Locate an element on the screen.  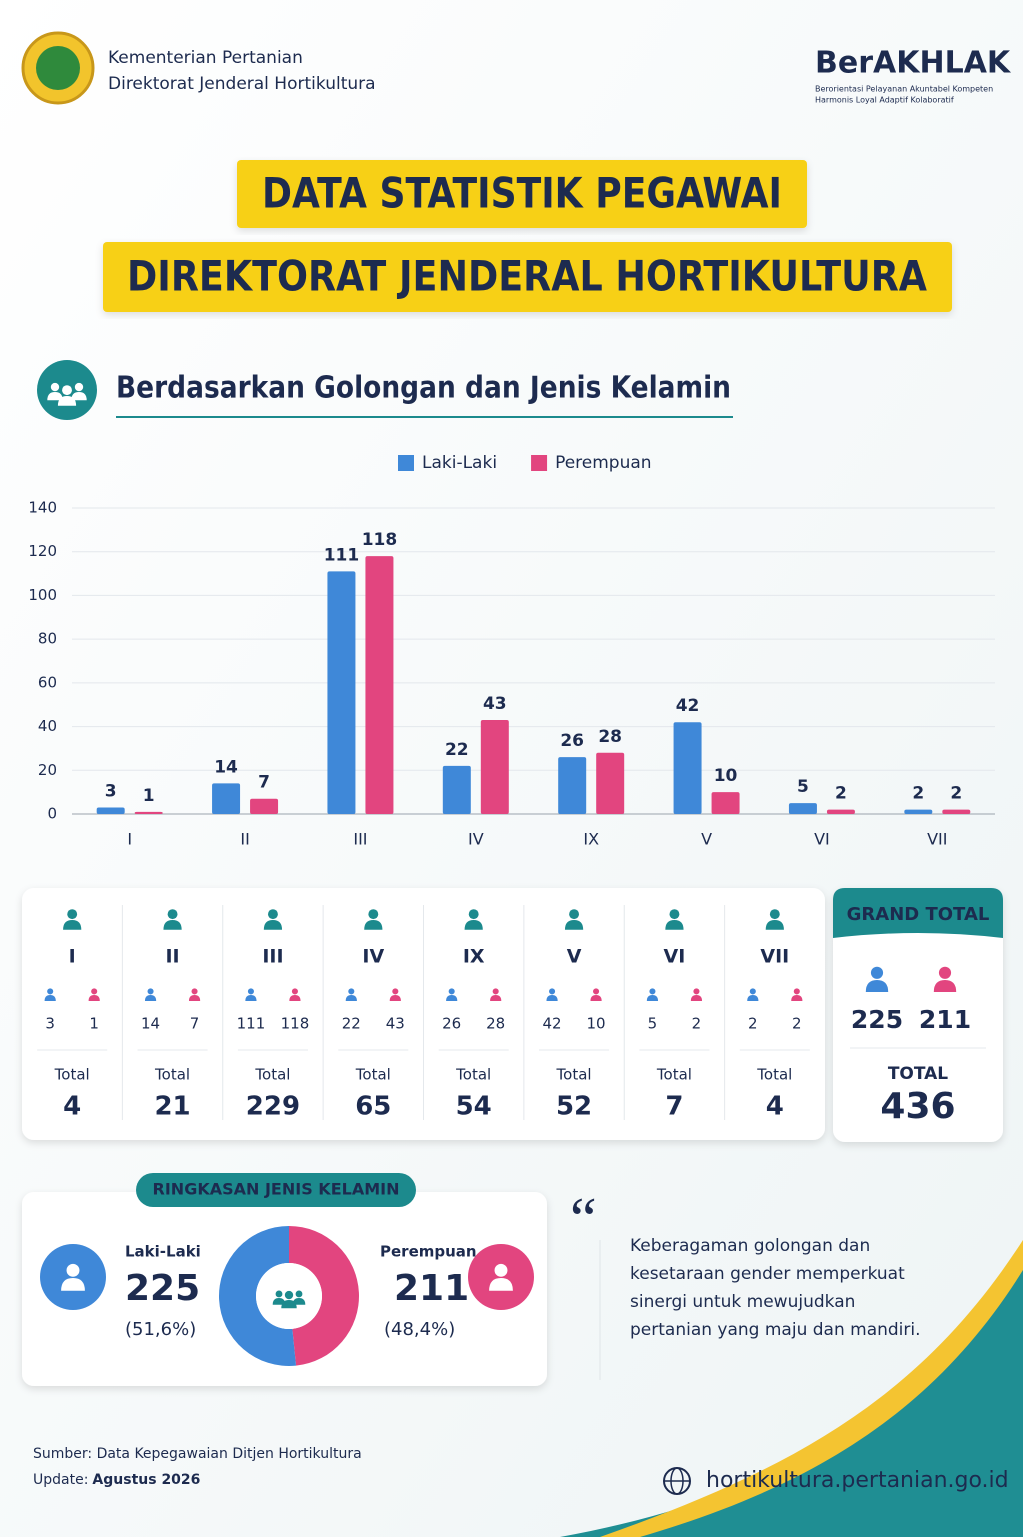
y-tick-label: 140 is located at coordinates (42, 508).